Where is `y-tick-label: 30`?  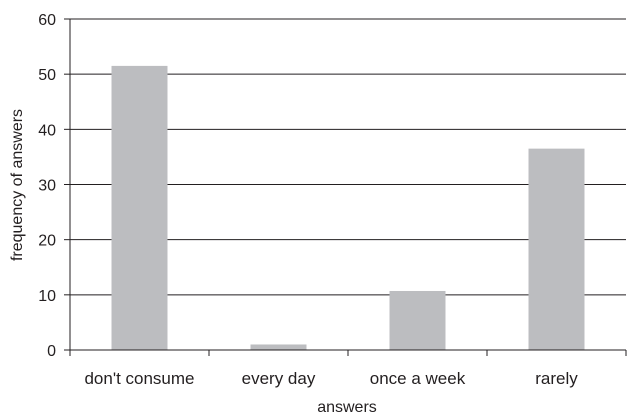
y-tick-label: 30 is located at coordinates (47, 186).